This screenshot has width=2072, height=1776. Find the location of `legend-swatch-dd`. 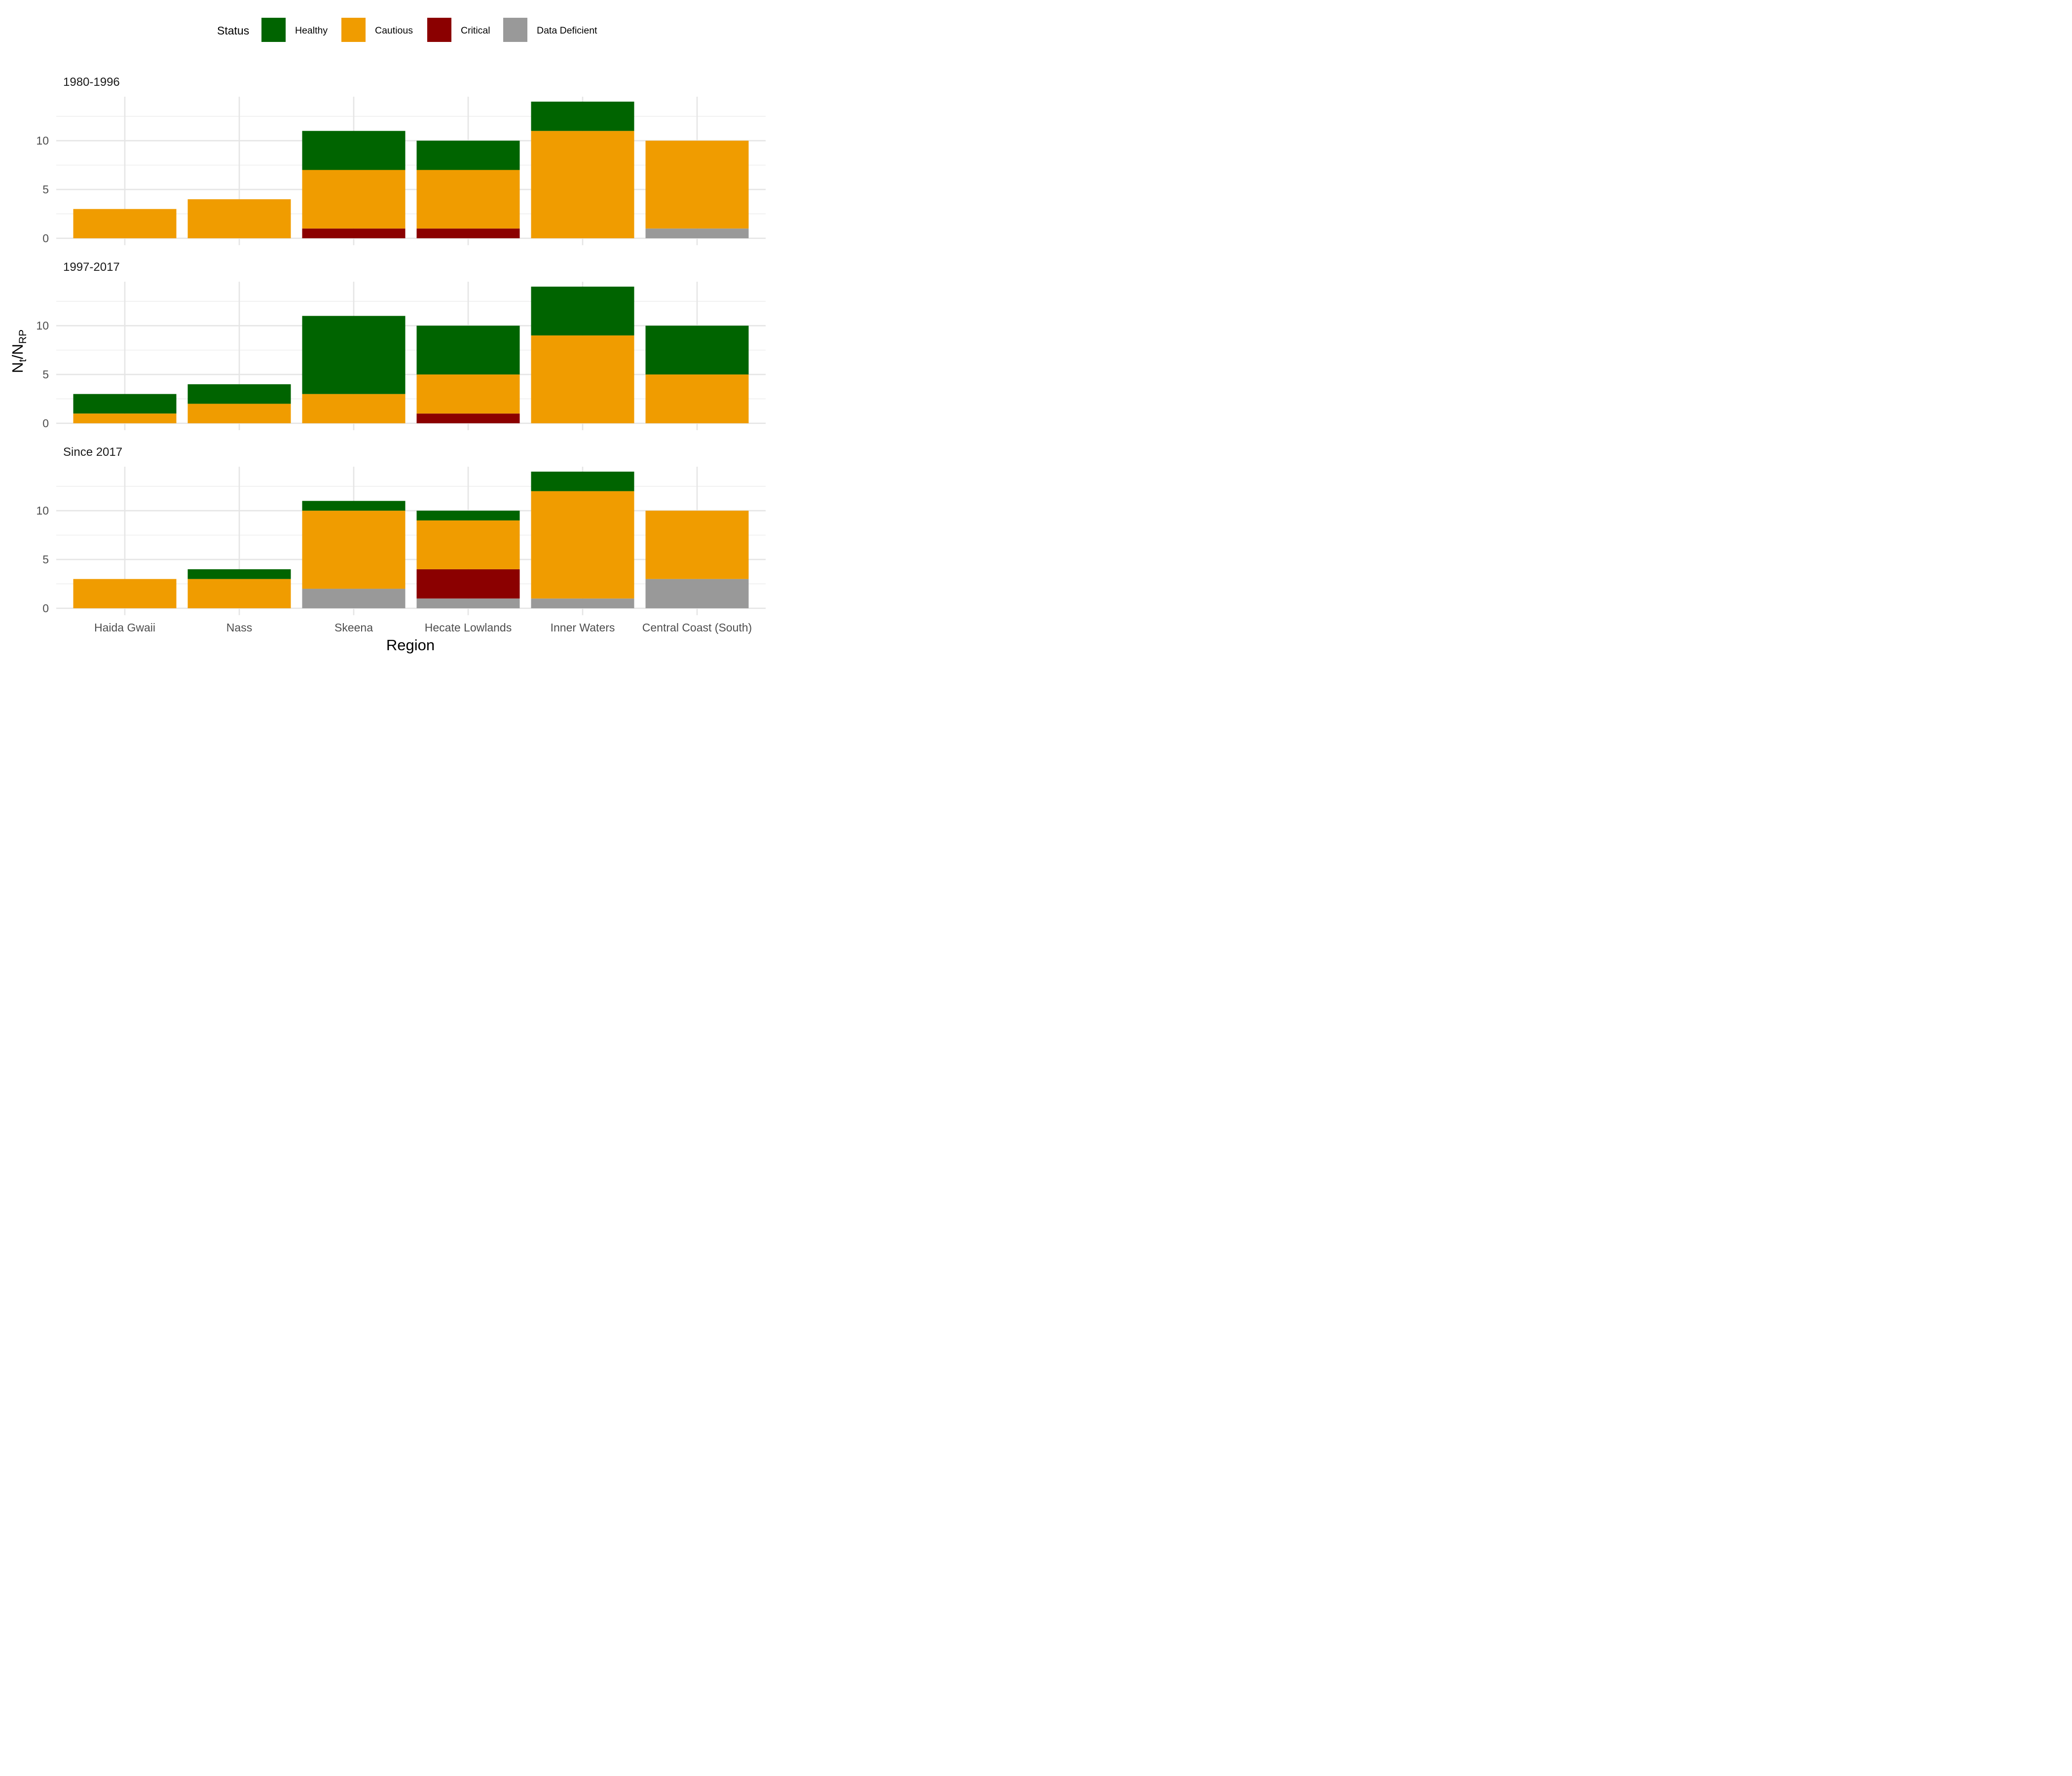

legend-swatch-dd is located at coordinates (515, 30).